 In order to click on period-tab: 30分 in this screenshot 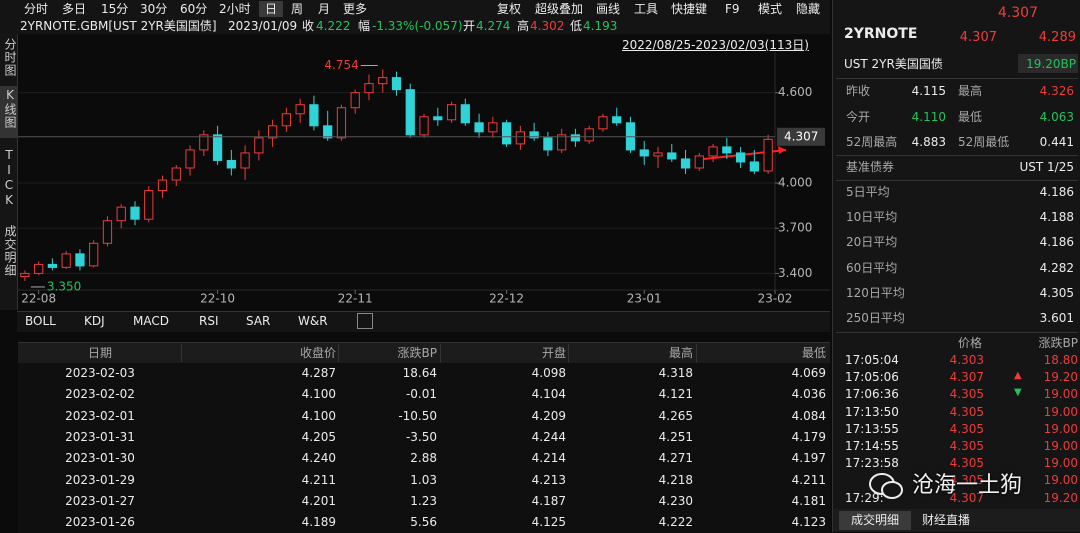, I will do `click(154, 9)`.